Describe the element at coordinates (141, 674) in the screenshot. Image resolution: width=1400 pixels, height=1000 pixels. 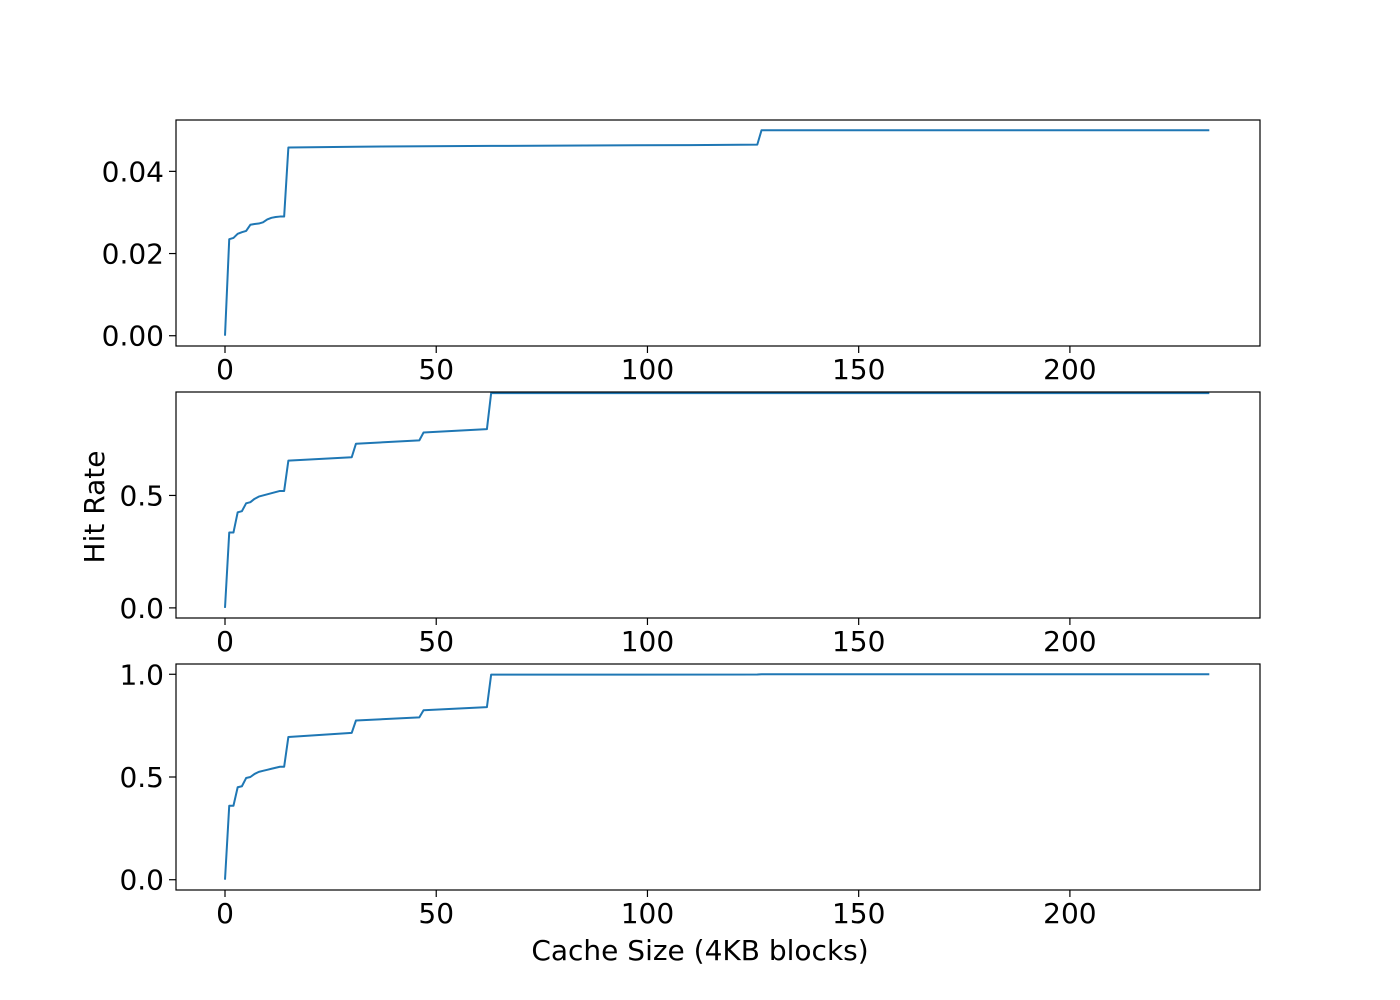
I see `y-tick-label-bottom: 1.0` at that location.